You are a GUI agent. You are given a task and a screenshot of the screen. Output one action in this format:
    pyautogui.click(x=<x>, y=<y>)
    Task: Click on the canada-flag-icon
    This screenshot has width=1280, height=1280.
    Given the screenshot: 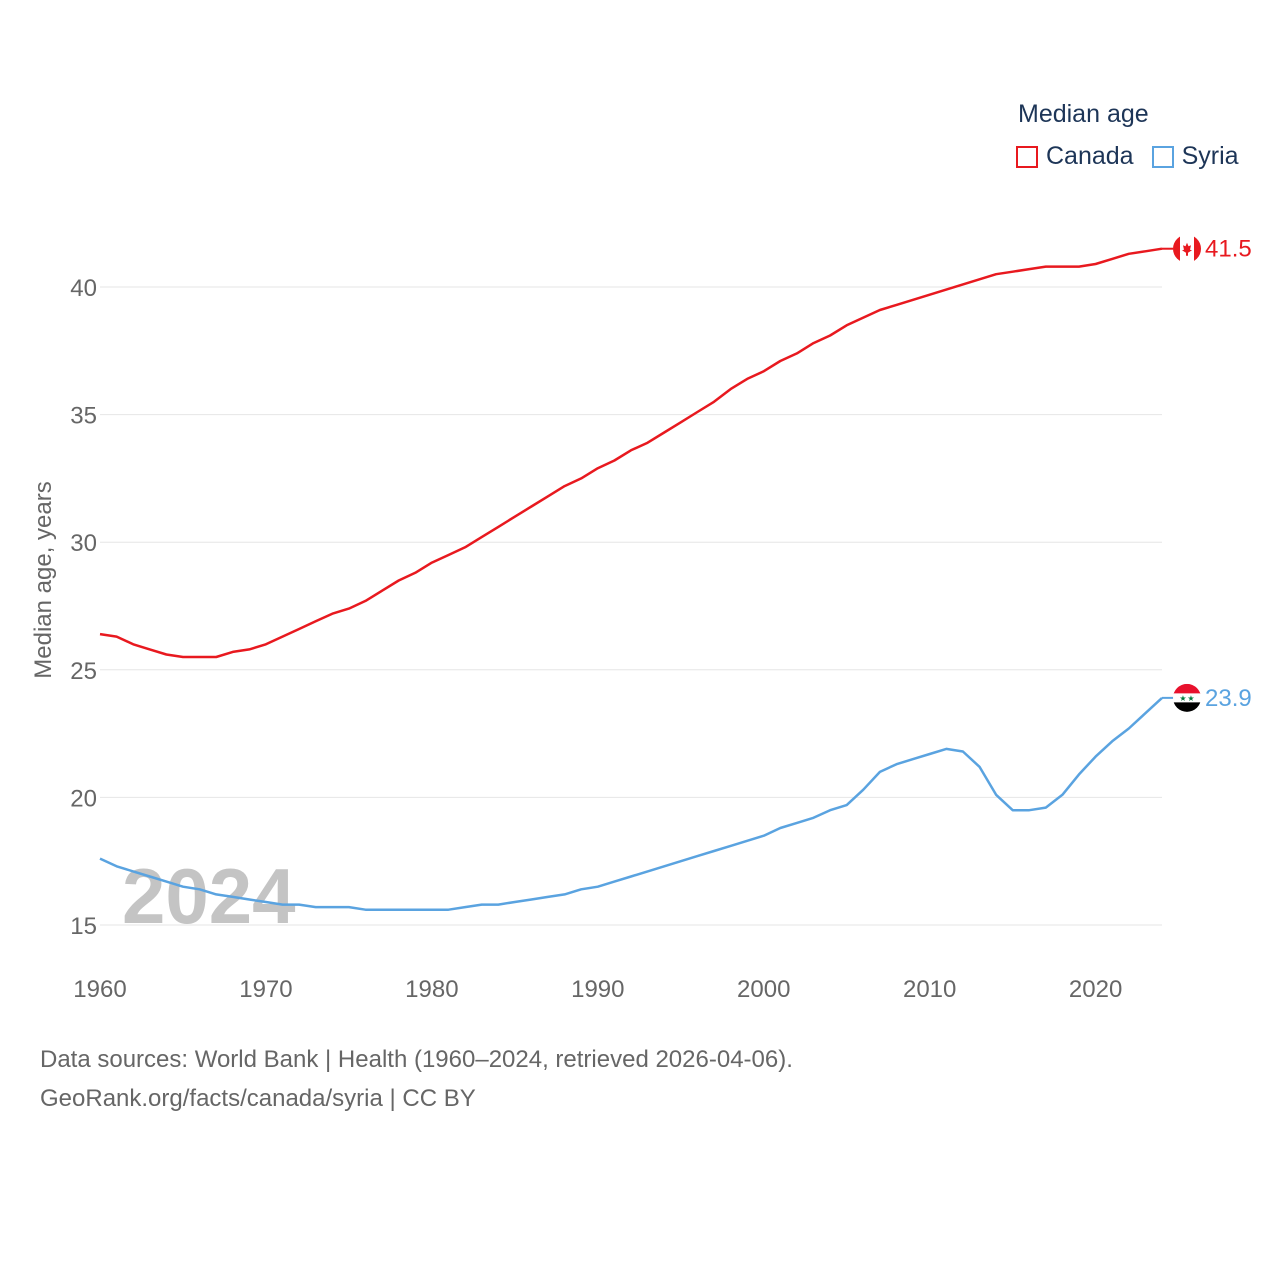 What is the action you would take?
    pyautogui.click(x=1187, y=248)
    